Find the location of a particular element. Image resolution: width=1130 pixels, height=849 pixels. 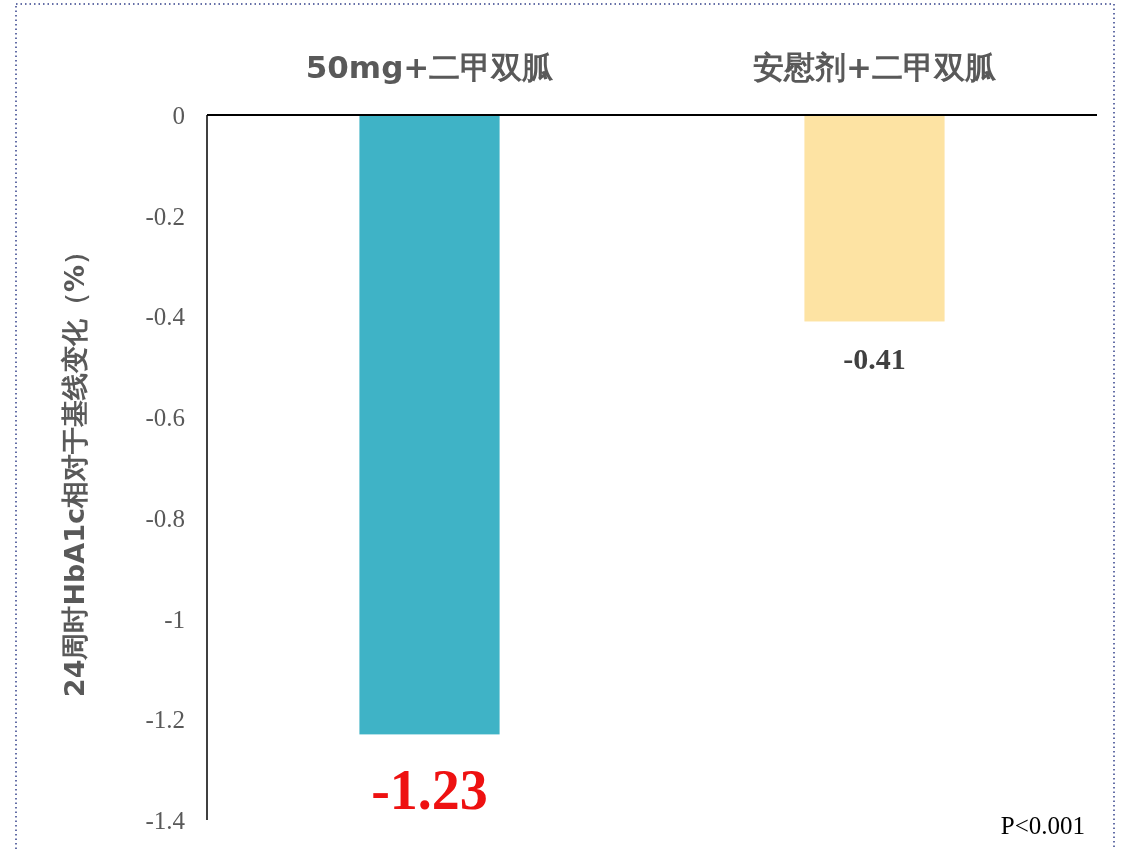

x-tick-label: 50mg+二甲双胍 is located at coordinates (430, 67).